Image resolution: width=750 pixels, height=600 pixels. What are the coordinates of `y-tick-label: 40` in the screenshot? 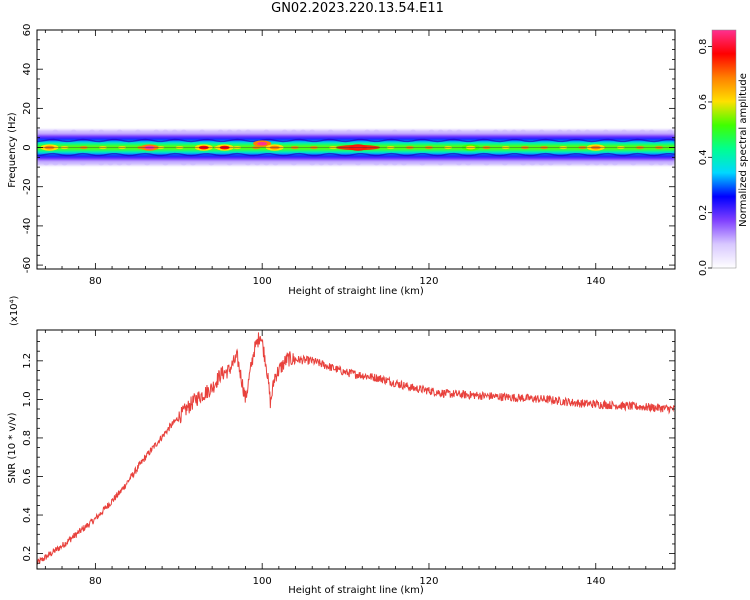 It's located at (27, 69).